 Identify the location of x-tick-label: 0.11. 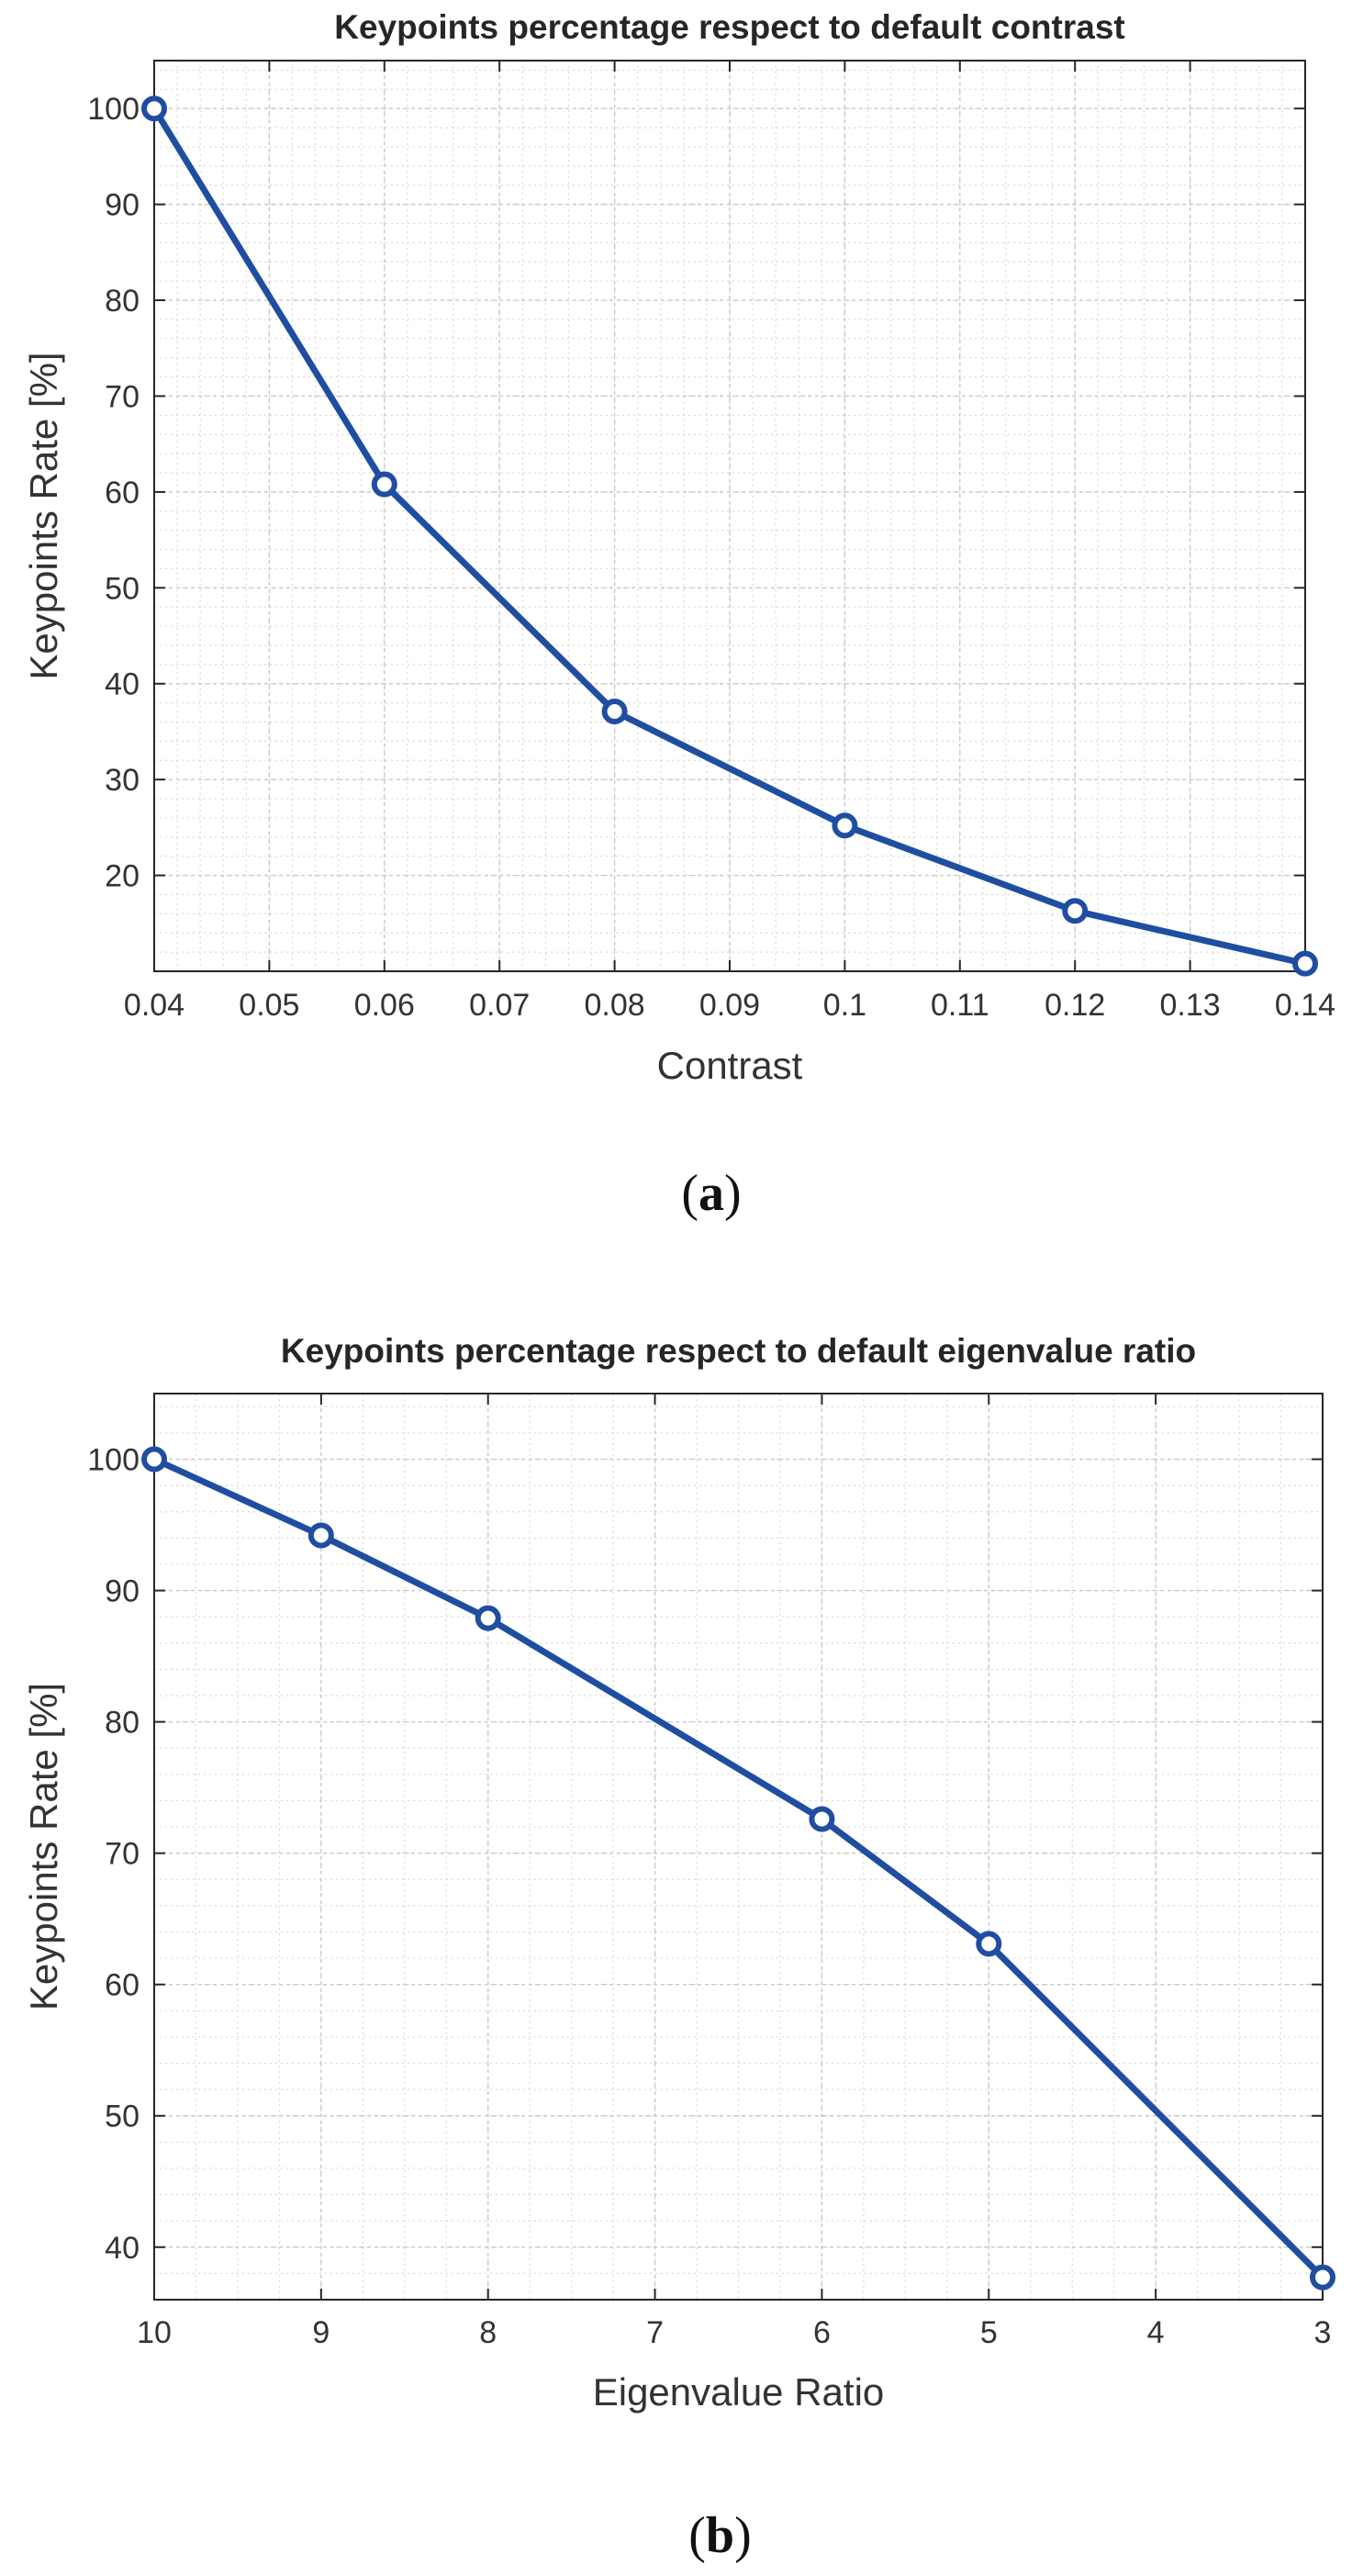
(960, 1005).